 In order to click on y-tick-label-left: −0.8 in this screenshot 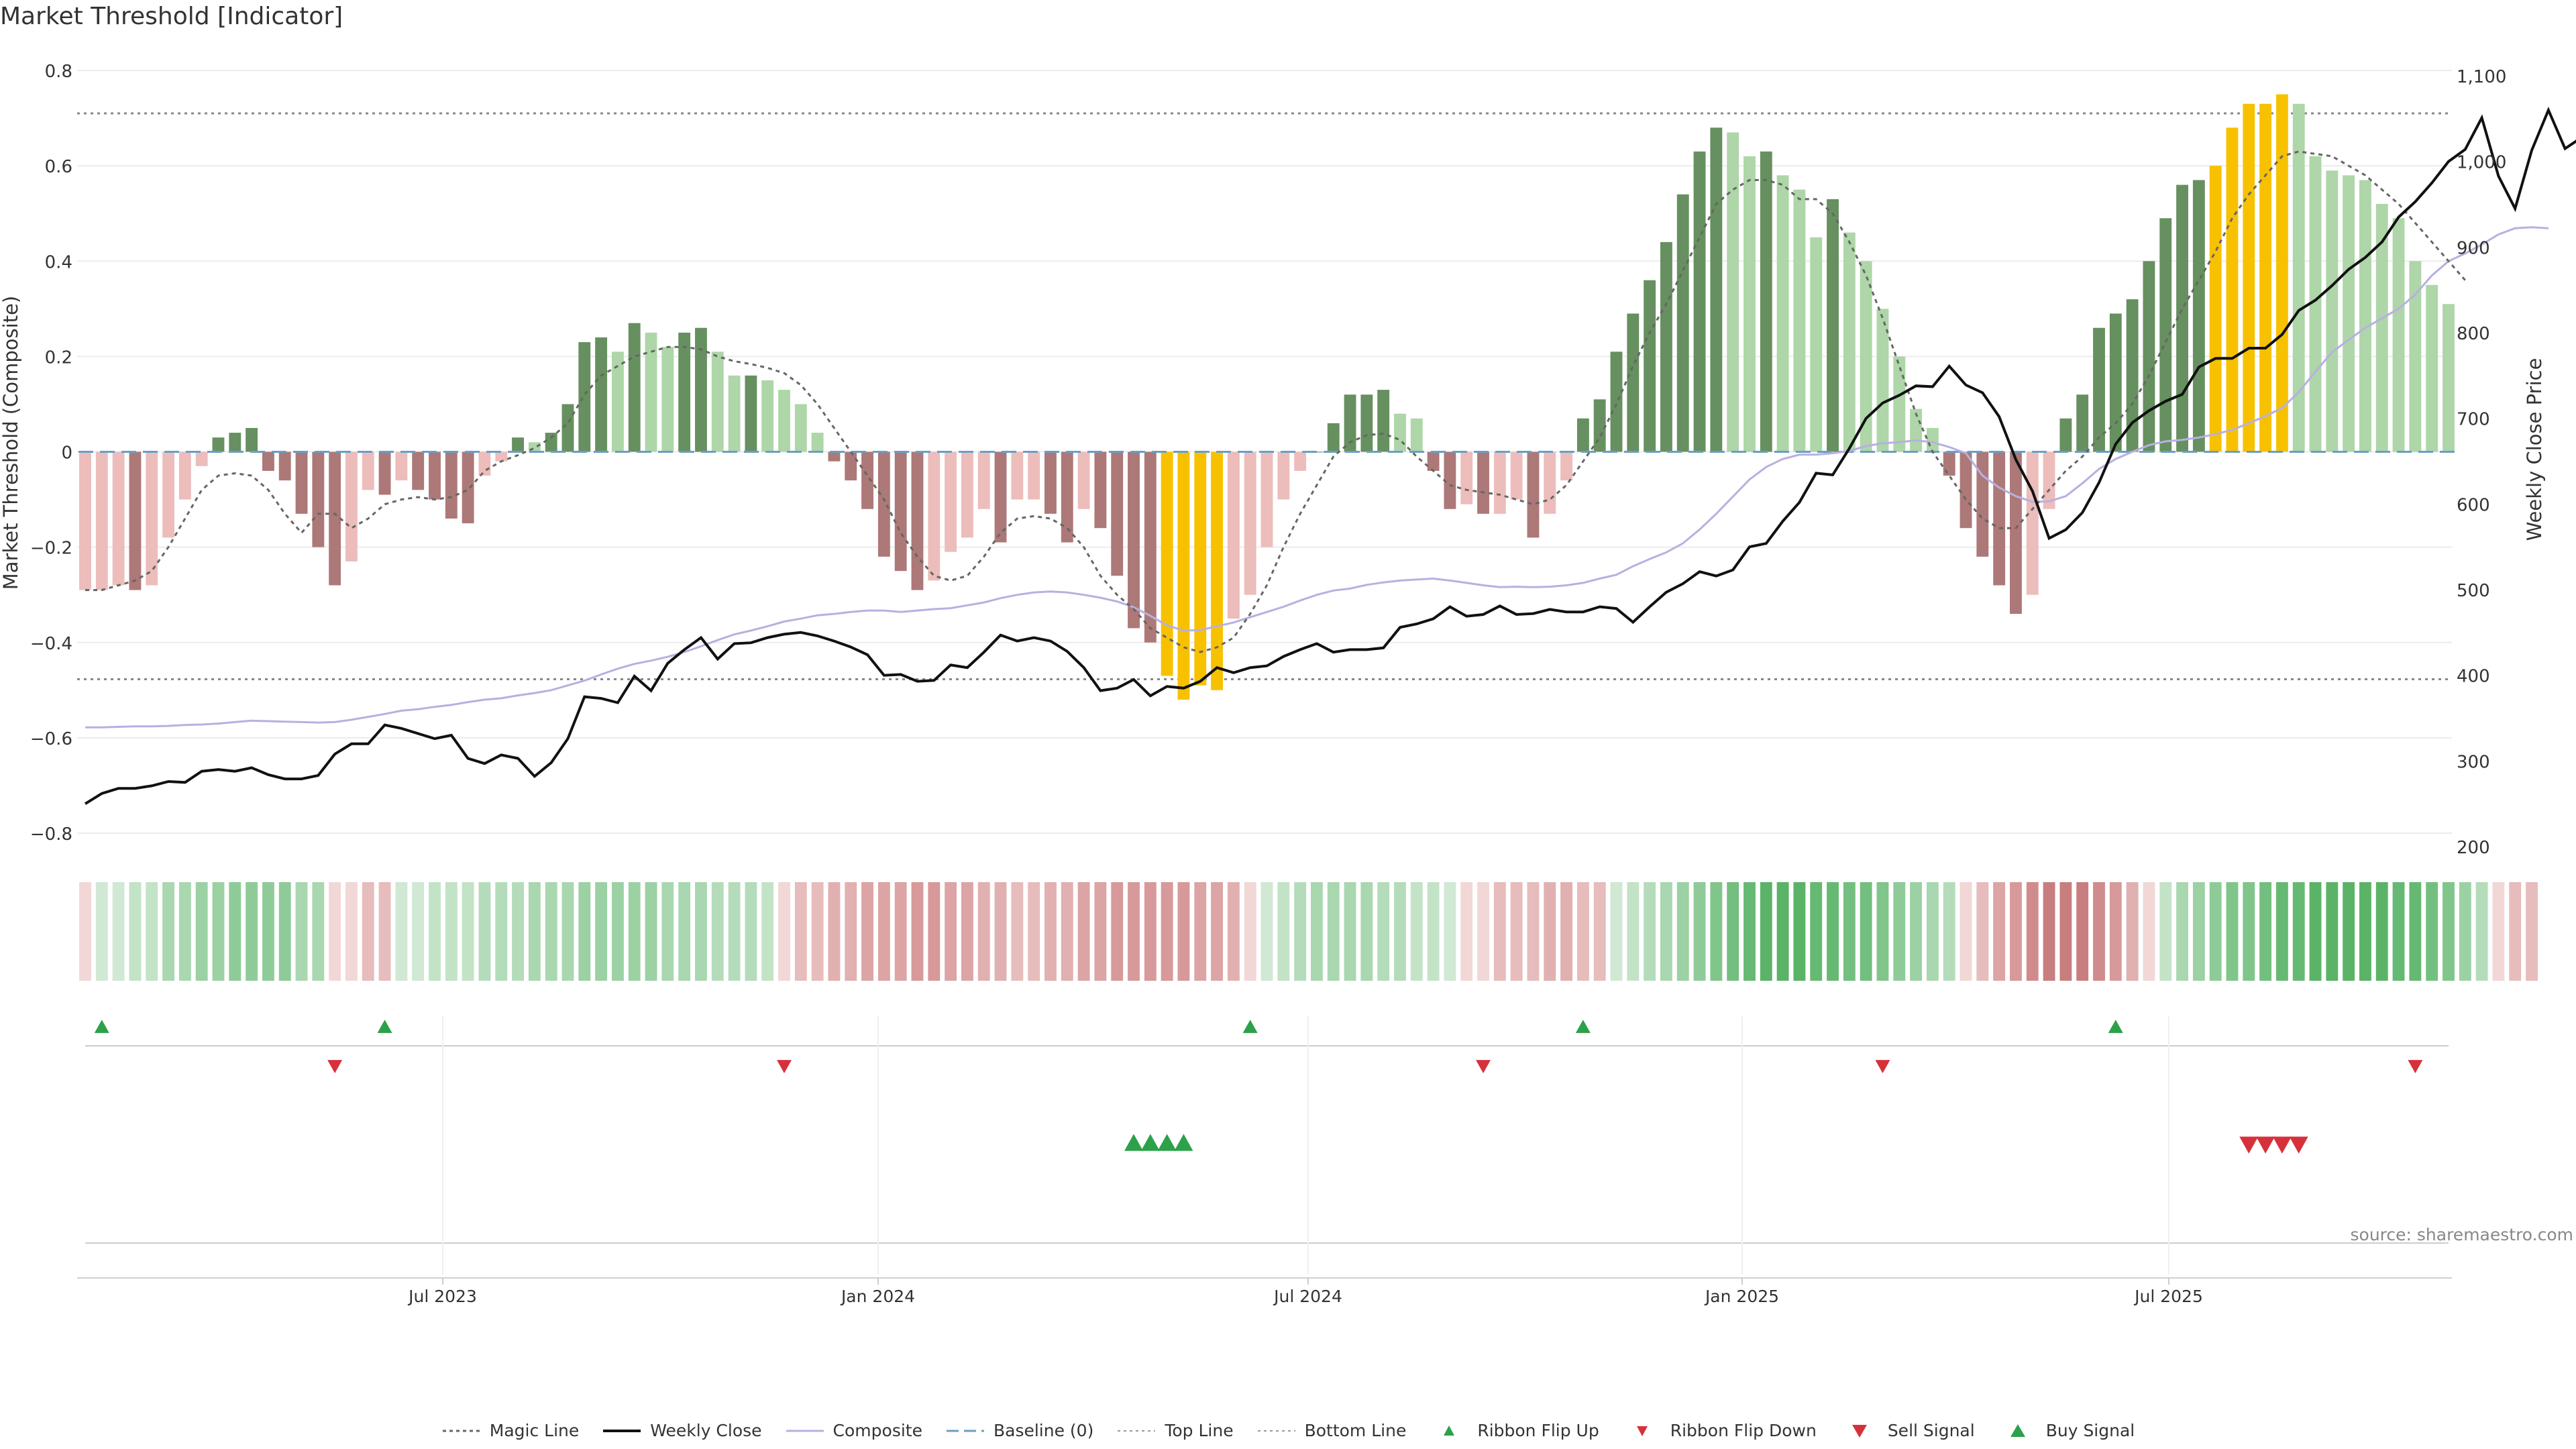, I will do `click(51, 834)`.